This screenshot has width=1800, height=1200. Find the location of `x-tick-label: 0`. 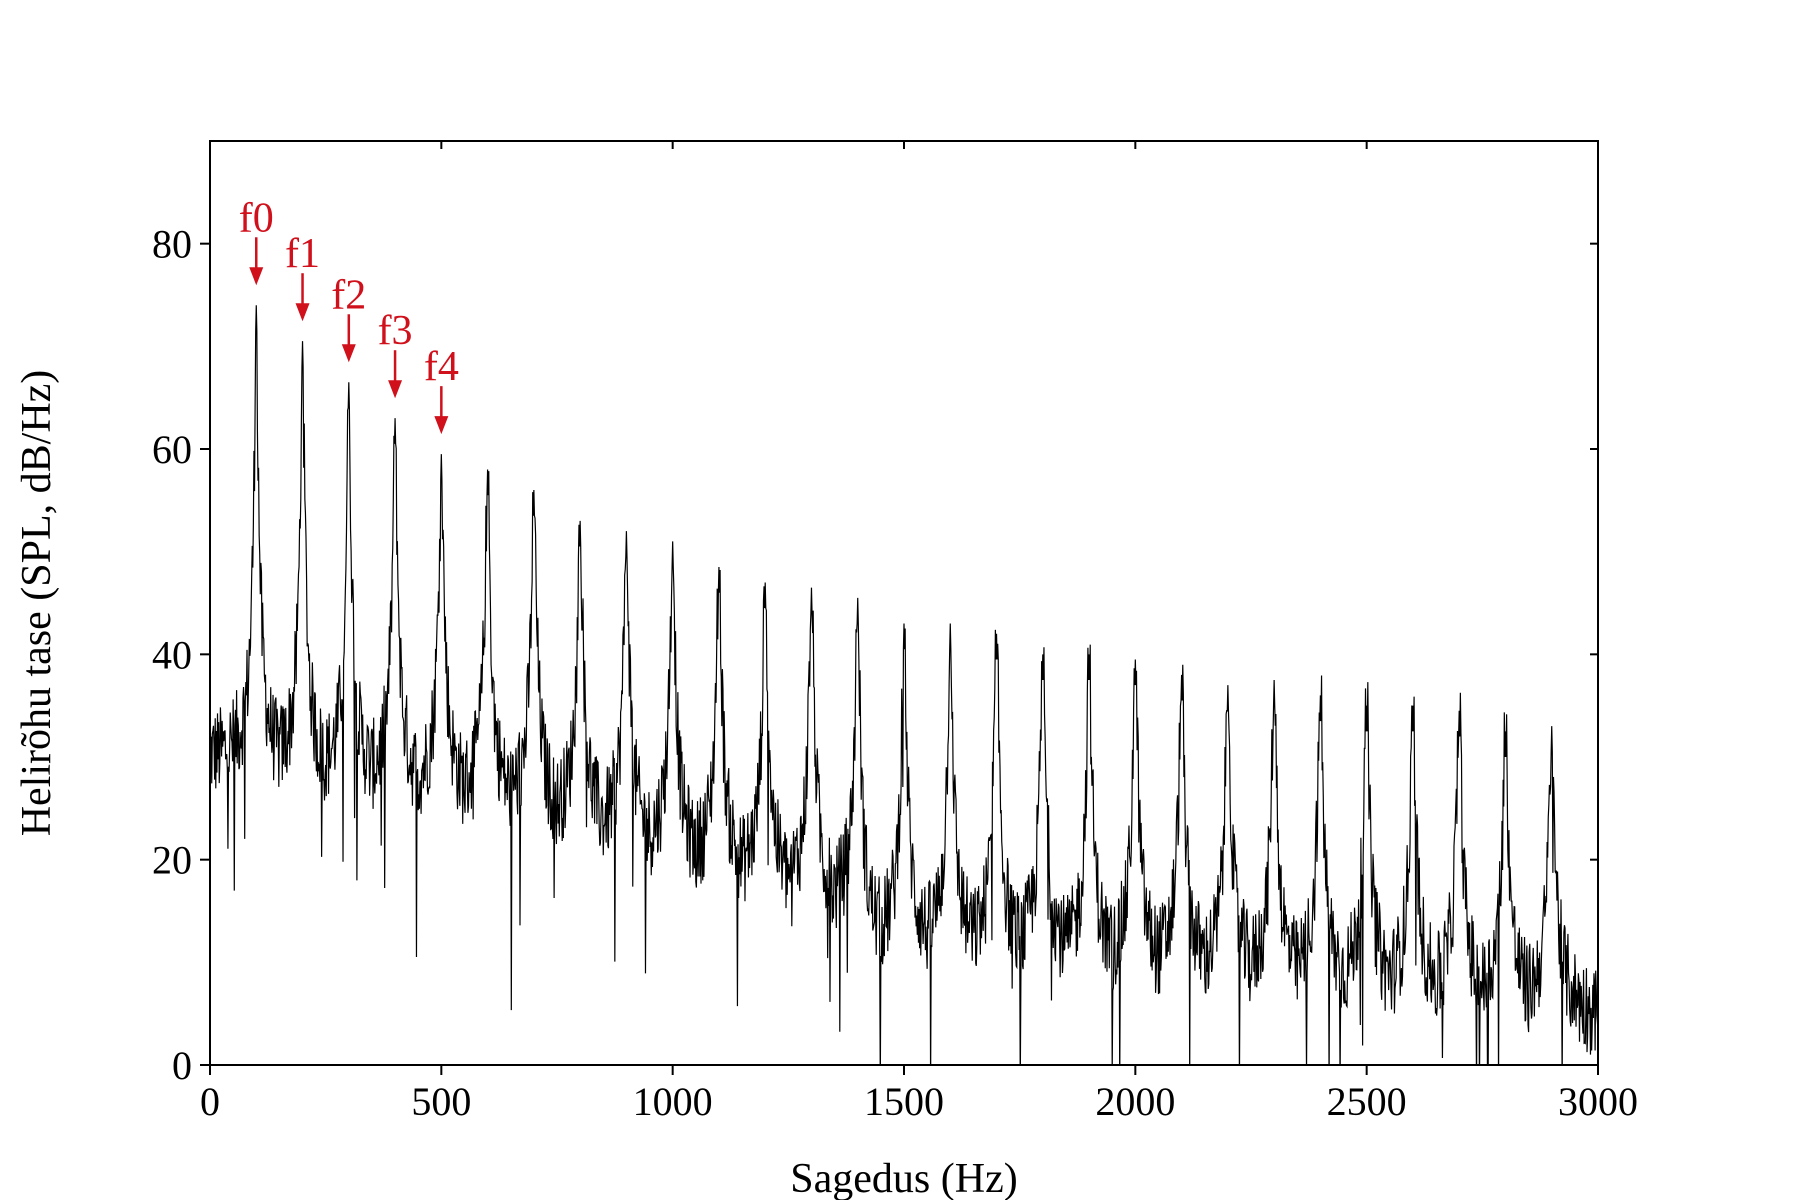

x-tick-label: 0 is located at coordinates (210, 1101).